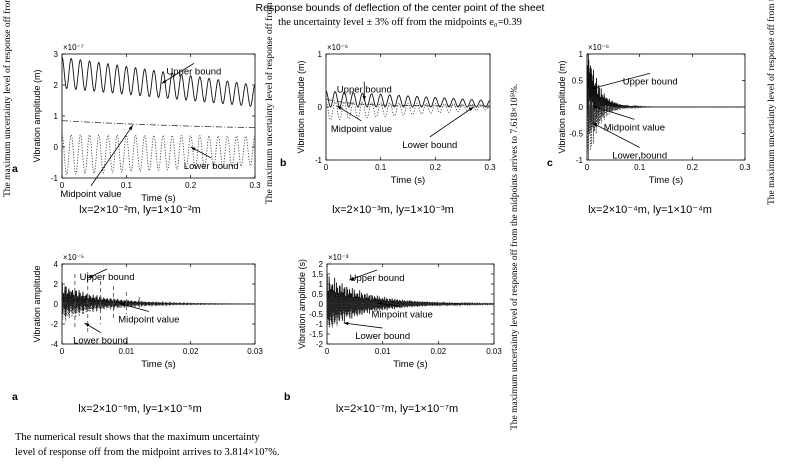  What do you see at coordinates (140, 210) in the screenshot?
I see `panel-caption: lx=2×10⁻²m, ly=1×10⁻²m` at bounding box center [140, 210].